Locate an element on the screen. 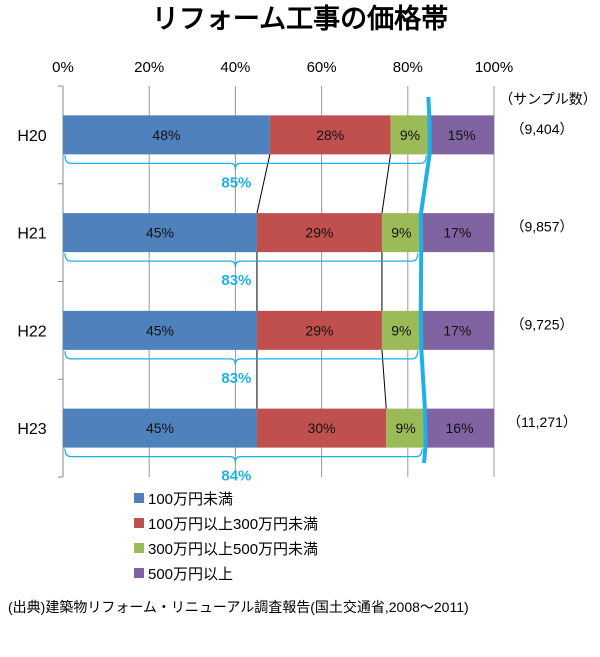 This screenshot has width=600, height=657. x-tick-label: 80% is located at coordinates (408, 67).